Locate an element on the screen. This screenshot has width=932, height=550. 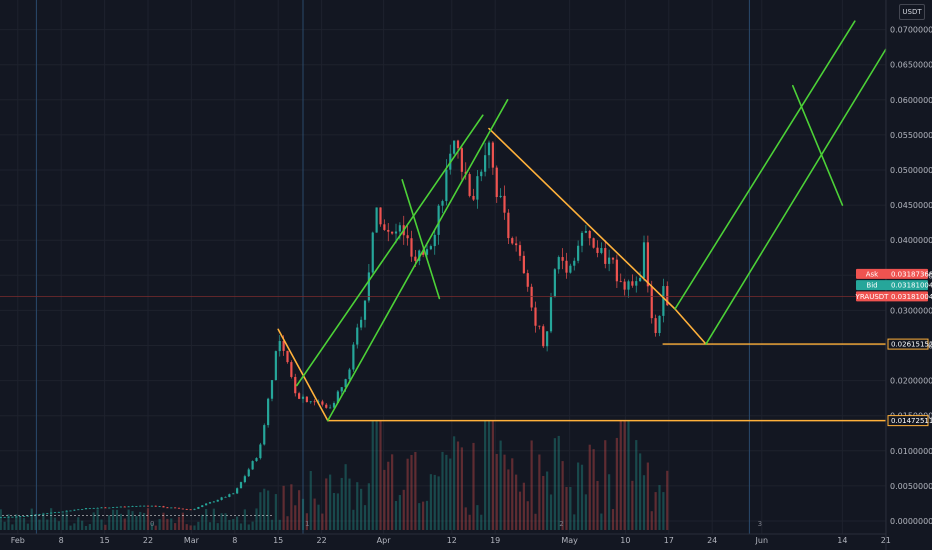
event-marker: 2 is located at coordinates (561, 524).